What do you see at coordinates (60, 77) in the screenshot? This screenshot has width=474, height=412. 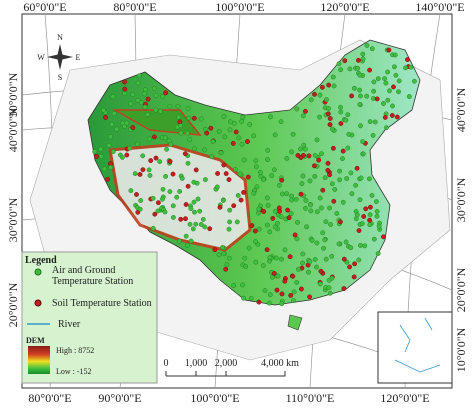 I see `compass-s: S` at bounding box center [60, 77].